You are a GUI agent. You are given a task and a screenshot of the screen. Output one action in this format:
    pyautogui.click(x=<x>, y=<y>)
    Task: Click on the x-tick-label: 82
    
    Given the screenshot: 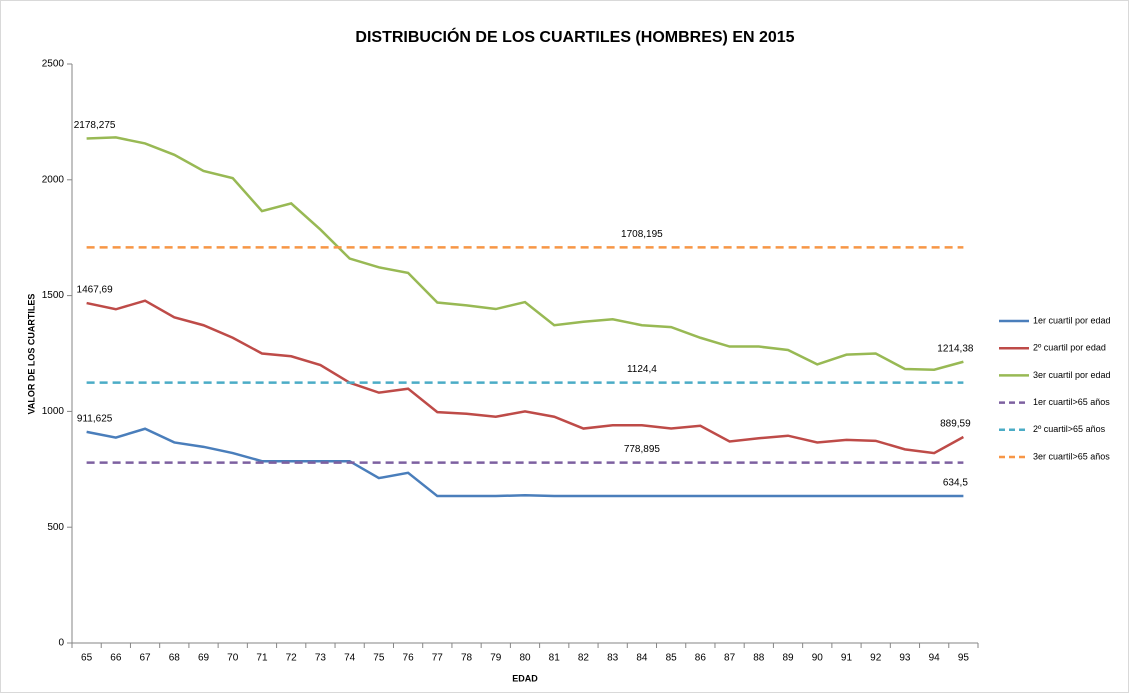 What is the action you would take?
    pyautogui.click(x=584, y=658)
    